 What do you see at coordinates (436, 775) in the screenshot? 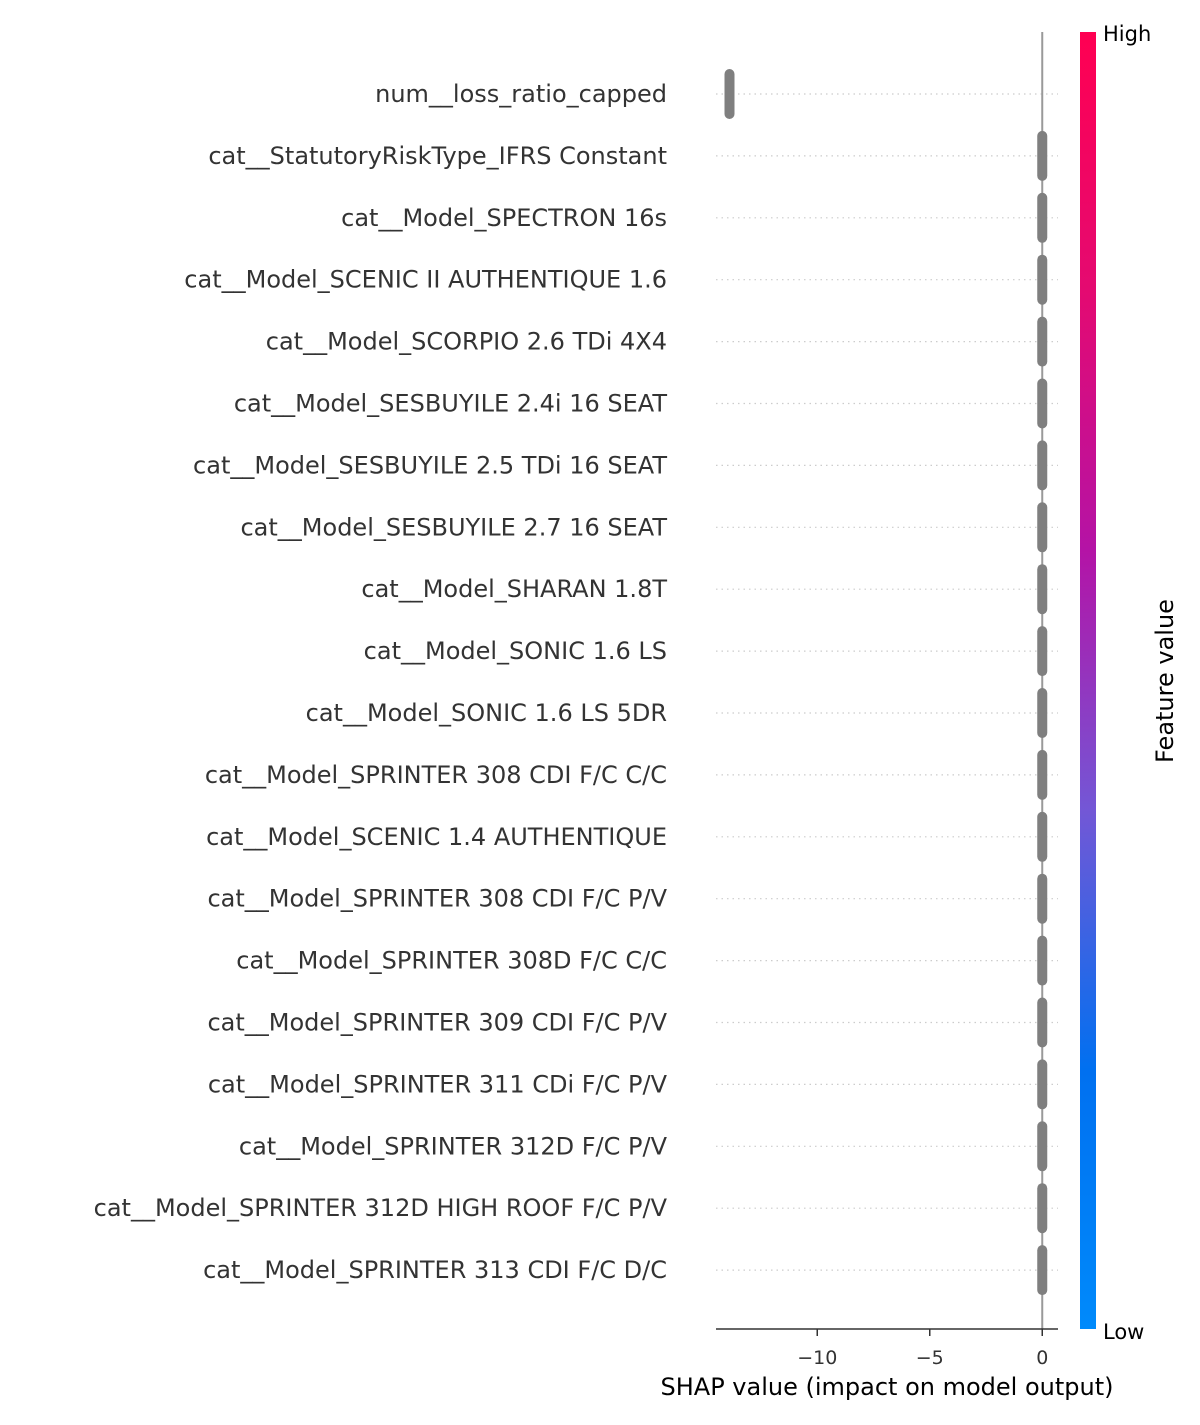
I see `feature-label: cat__Model_SPRINTER 308 CDI F/C C/C` at bounding box center [436, 775].